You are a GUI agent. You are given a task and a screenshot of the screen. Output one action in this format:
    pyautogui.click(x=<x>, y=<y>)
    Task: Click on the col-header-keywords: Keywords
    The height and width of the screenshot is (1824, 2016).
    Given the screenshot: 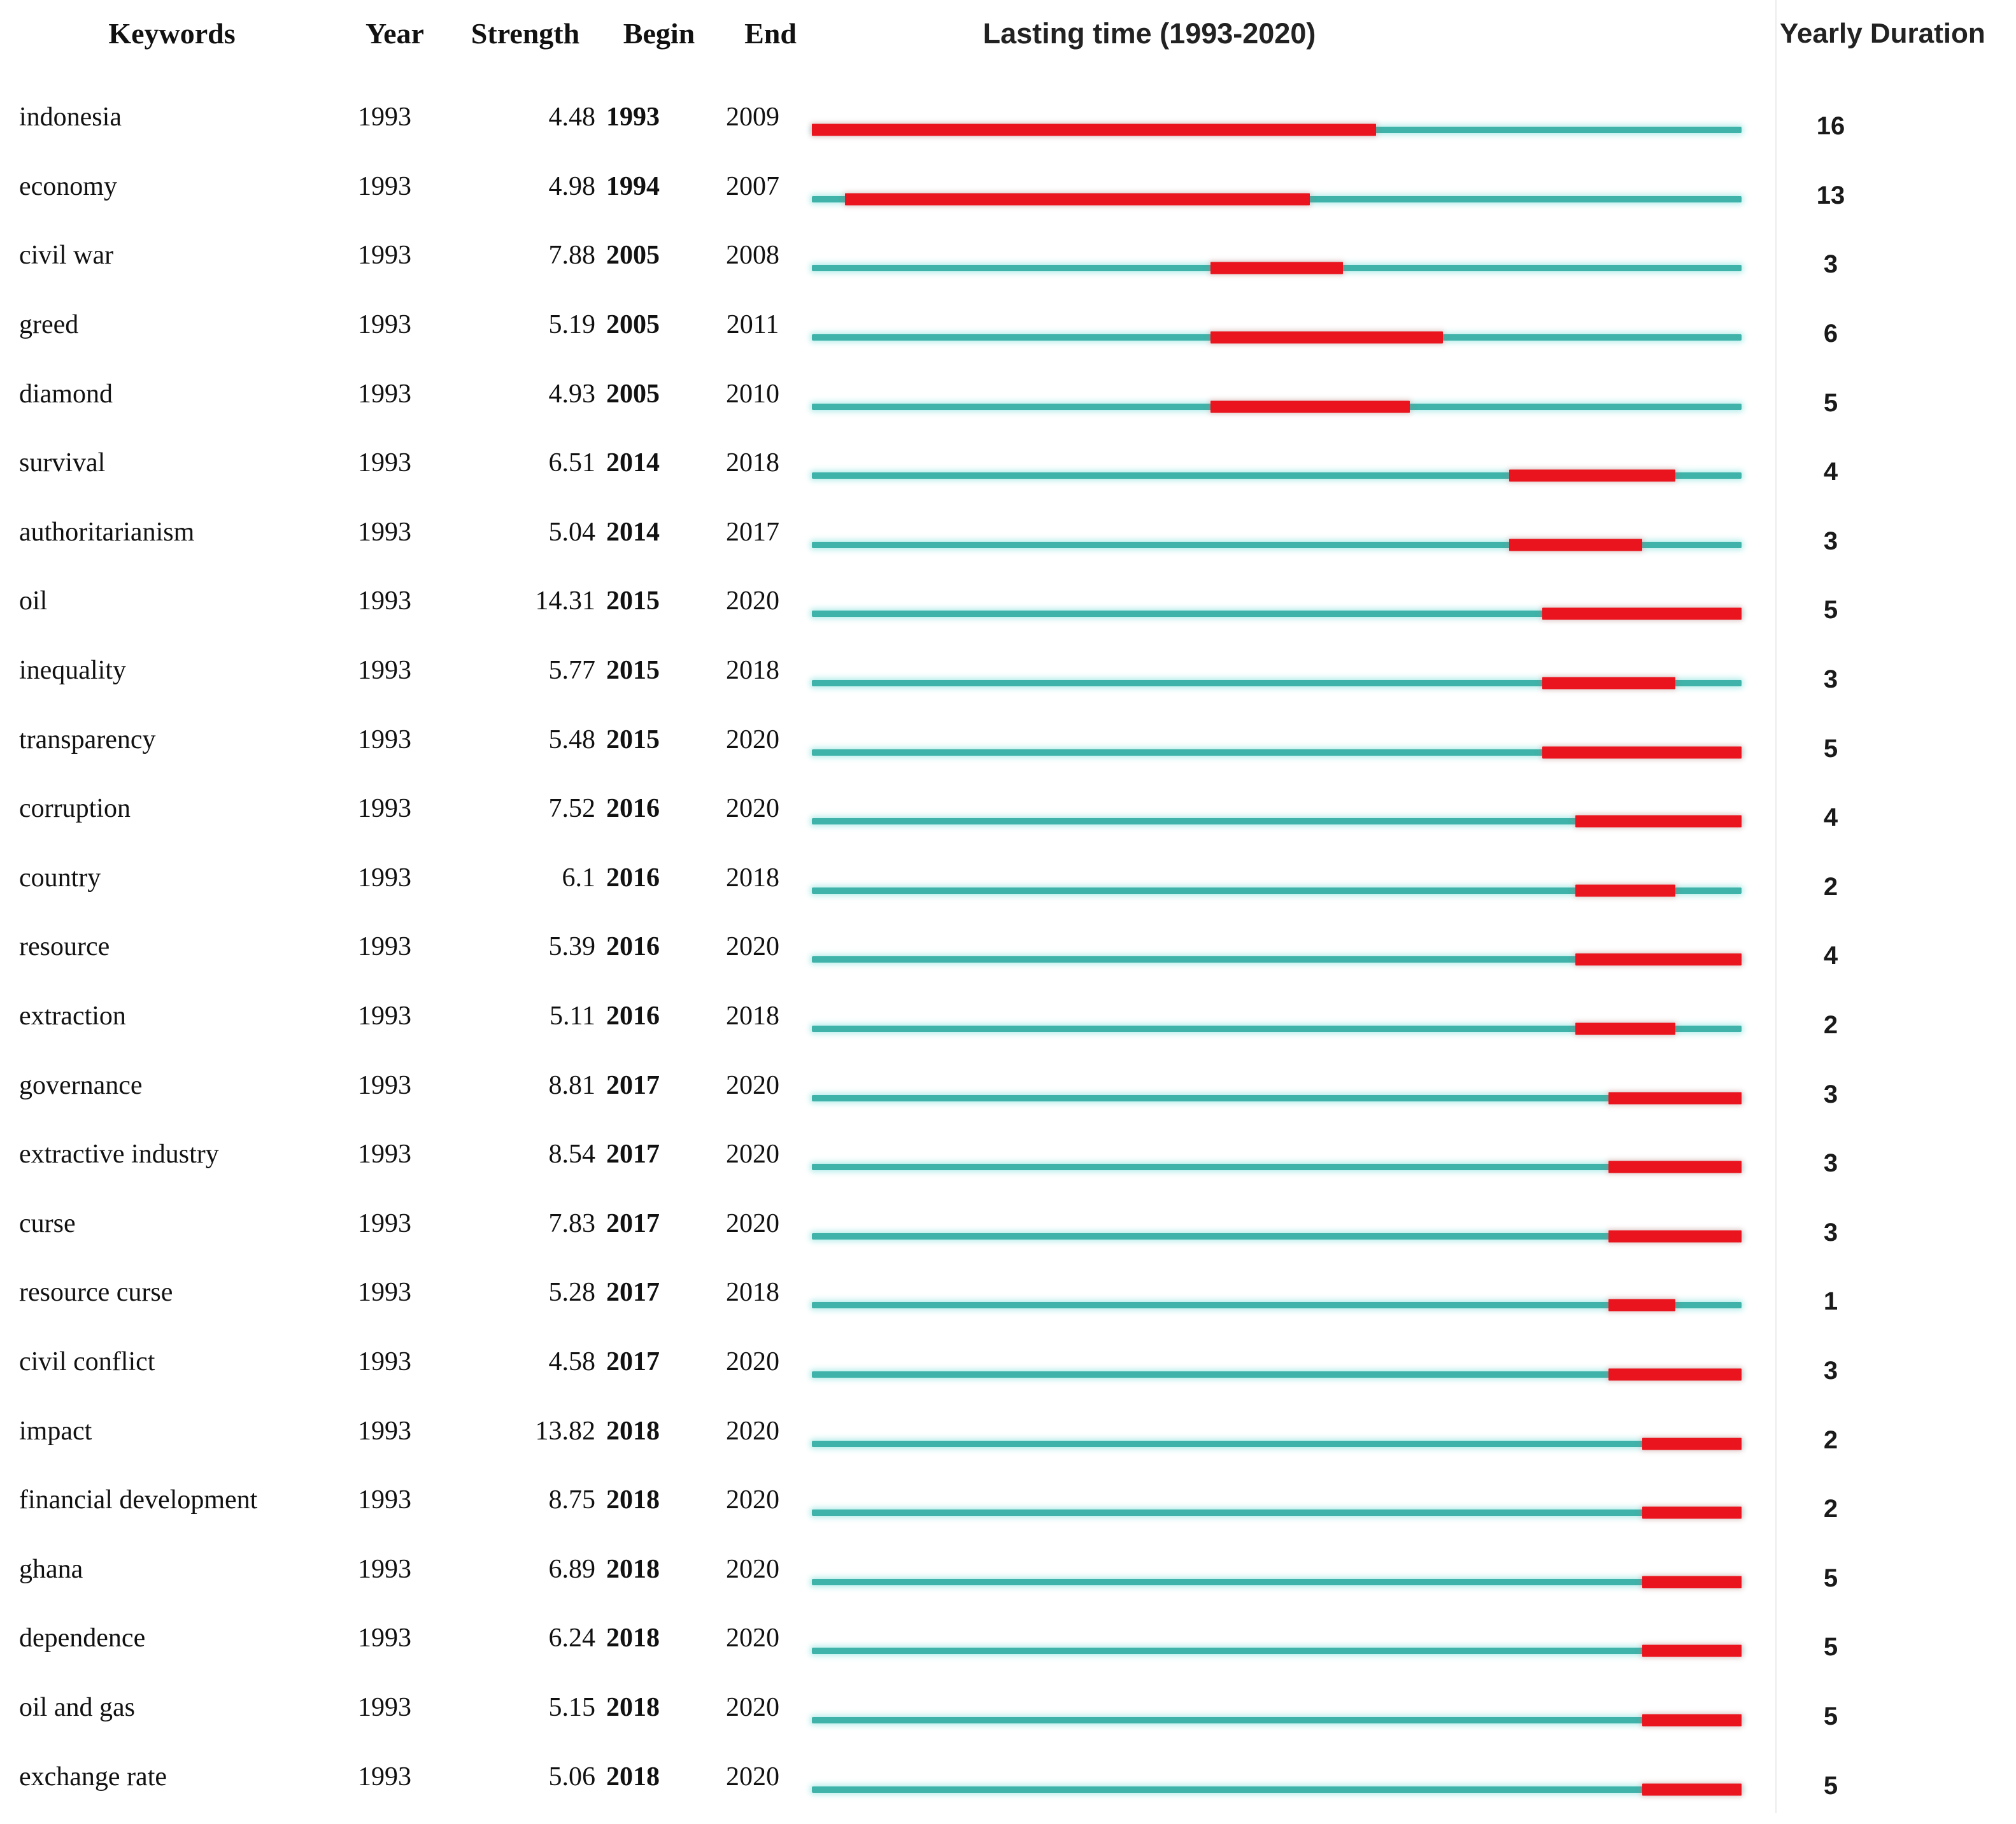 What is the action you would take?
    pyautogui.click(x=172, y=33)
    